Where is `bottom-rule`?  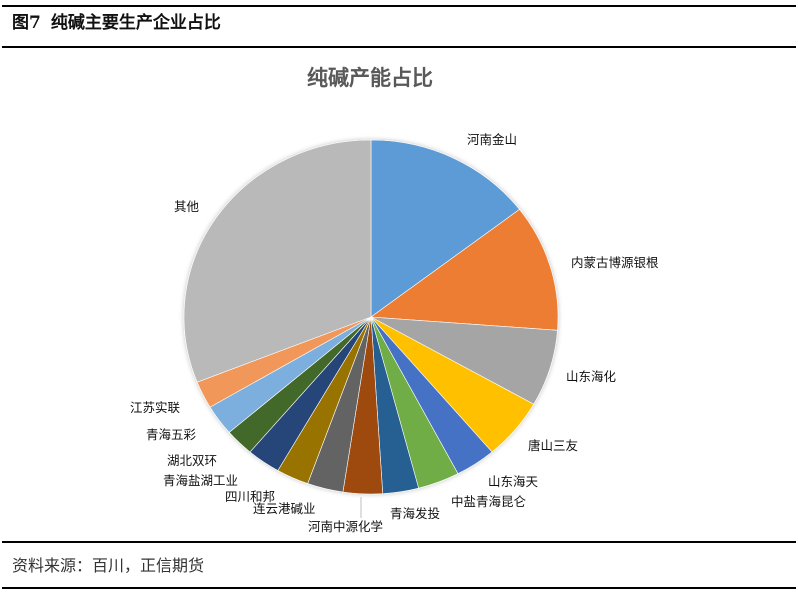 bottom-rule is located at coordinates (399, 588).